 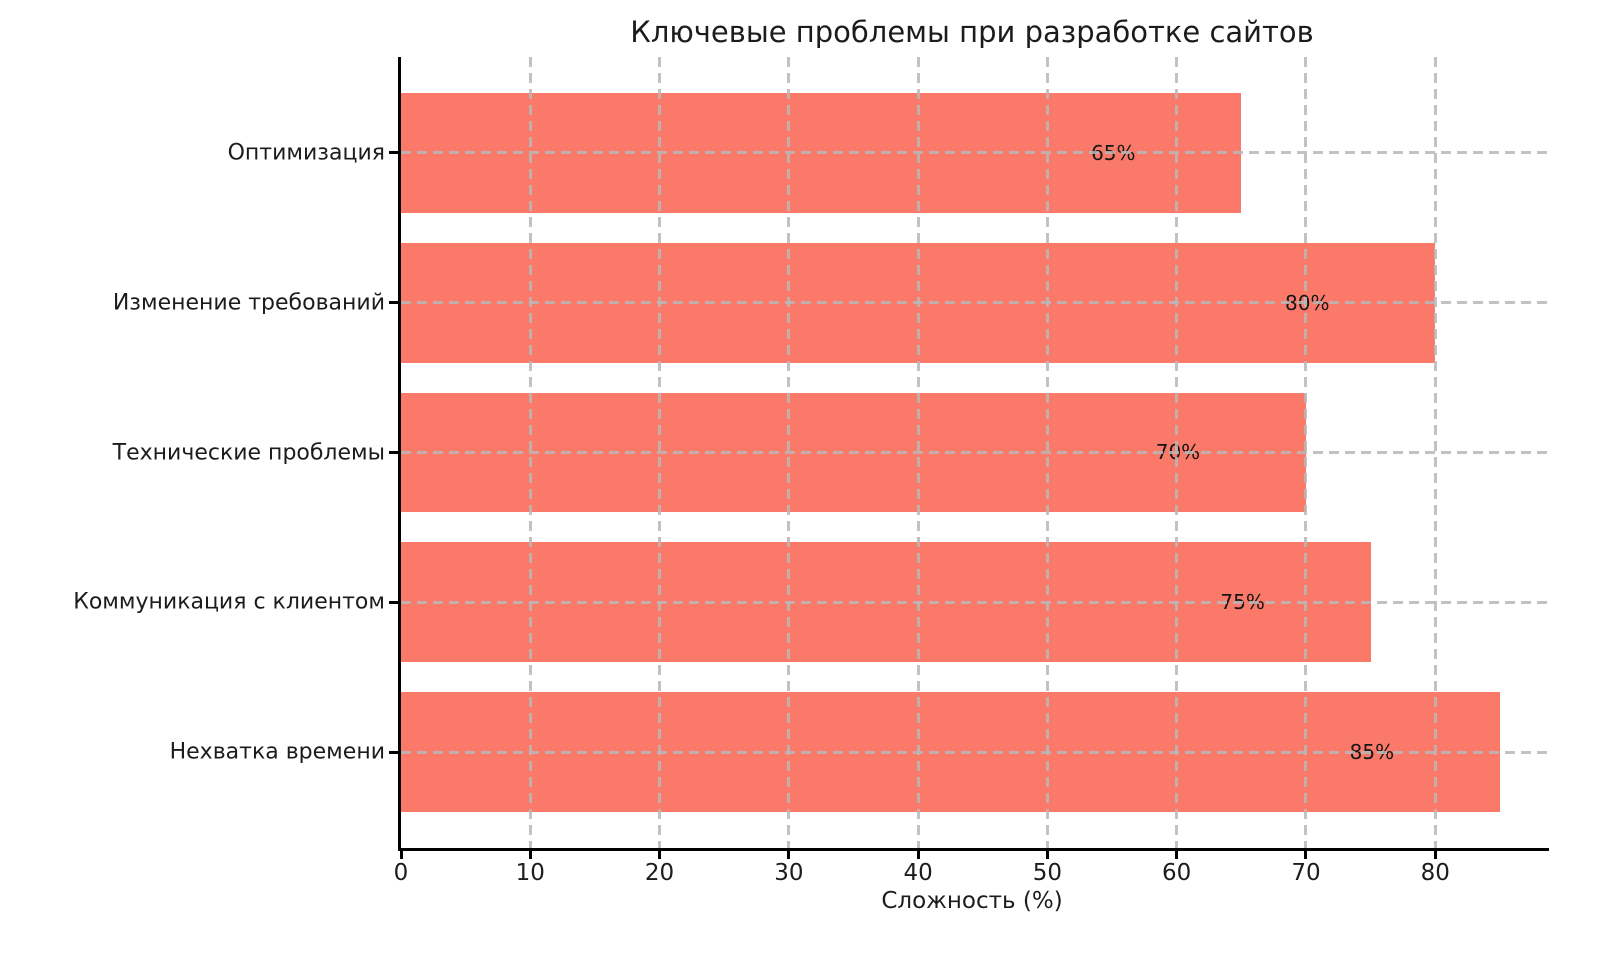 I want to click on bar: 85%, so click(x=950, y=752).